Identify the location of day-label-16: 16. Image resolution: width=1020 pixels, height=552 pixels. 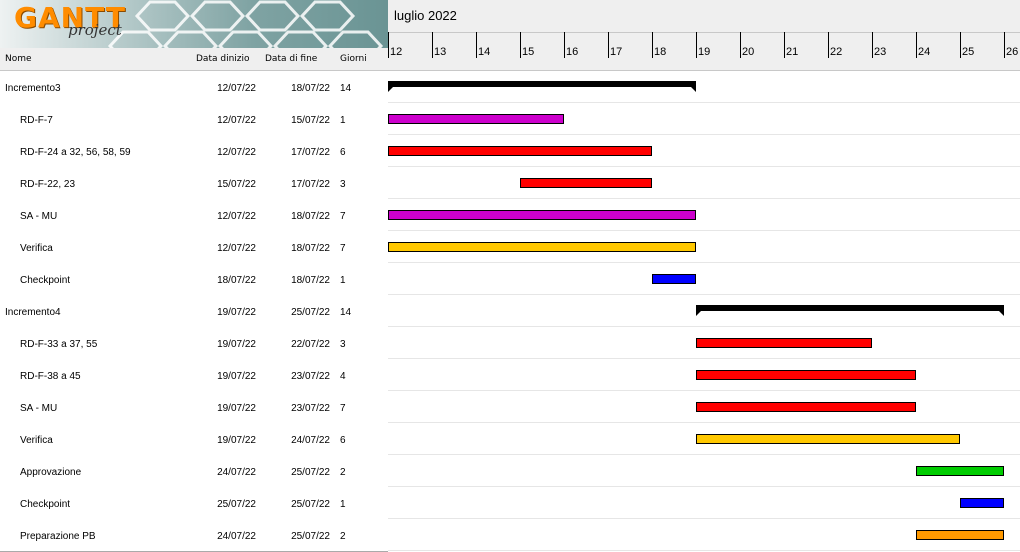
(572, 52).